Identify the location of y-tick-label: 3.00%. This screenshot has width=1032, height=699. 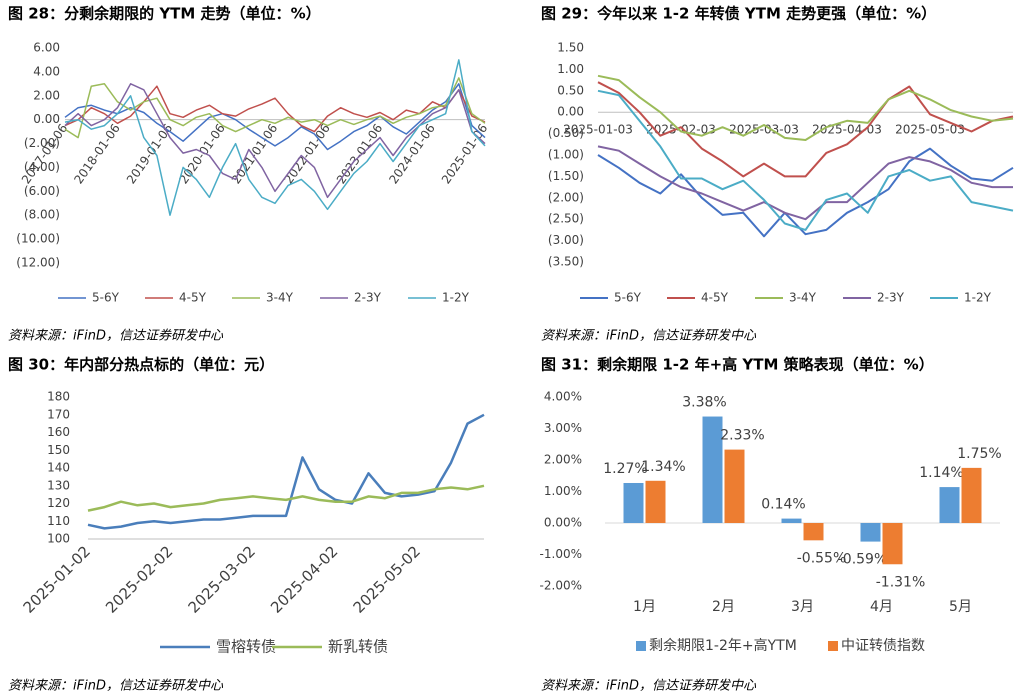
(563, 428).